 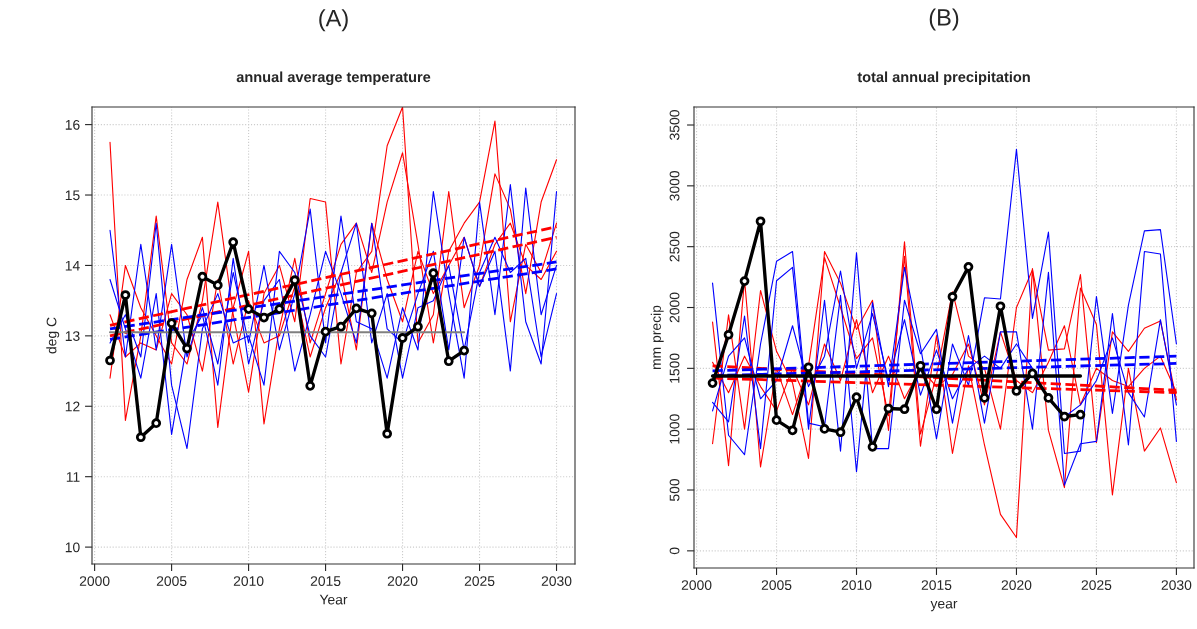 I want to click on y-tick-label: 3000, so click(x=674, y=185).